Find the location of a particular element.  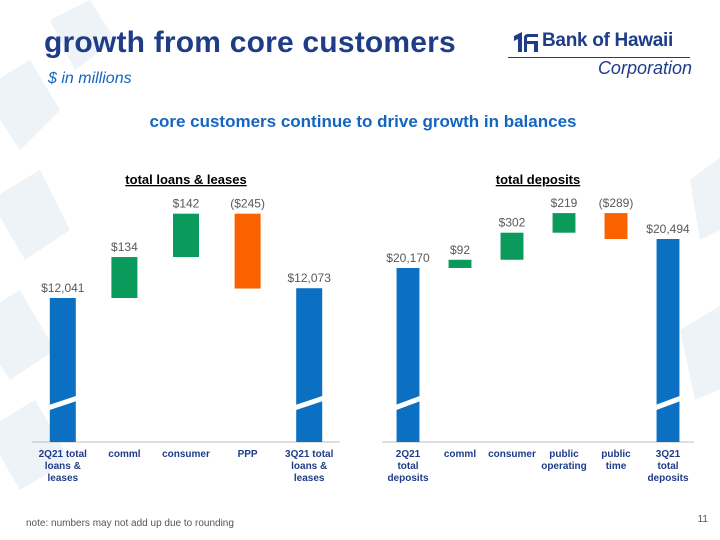

bank-logo: Bank of Hawaii Corporation is located at coordinates (603, 55).